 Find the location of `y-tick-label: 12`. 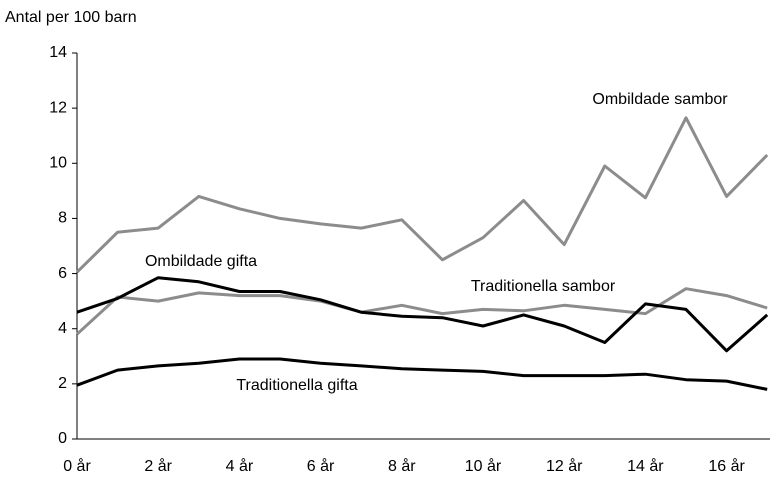

y-tick-label: 12 is located at coordinates (58, 107).